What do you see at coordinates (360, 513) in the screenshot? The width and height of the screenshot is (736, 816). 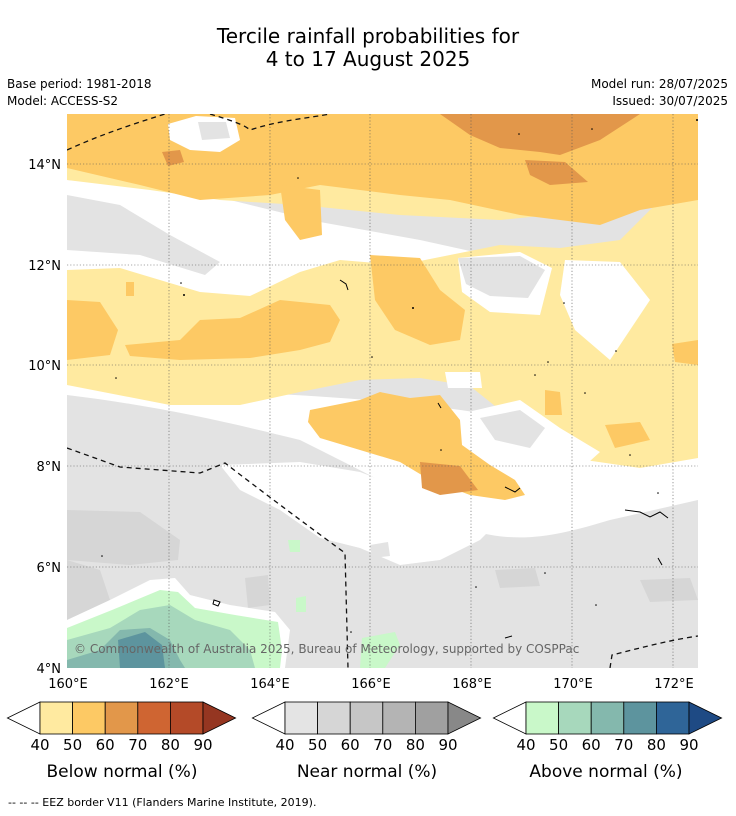 I see `white-zone-south` at bounding box center [360, 513].